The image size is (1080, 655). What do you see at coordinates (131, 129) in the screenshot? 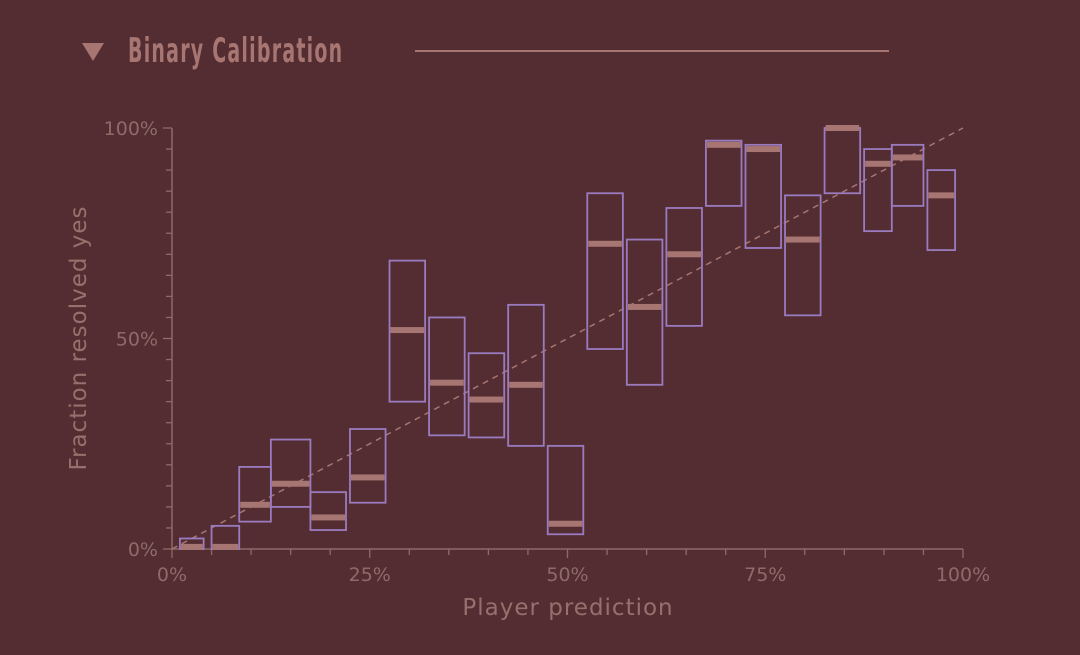
I see `y-tick-label: 100%` at bounding box center [131, 129].